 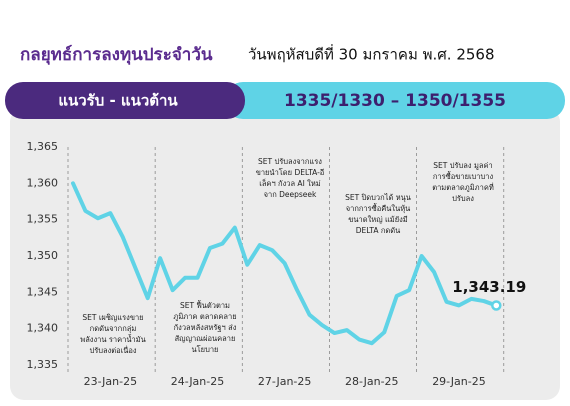 I want to click on annotation: ตามตลาดภูมิภาคที่, so click(x=463, y=187).